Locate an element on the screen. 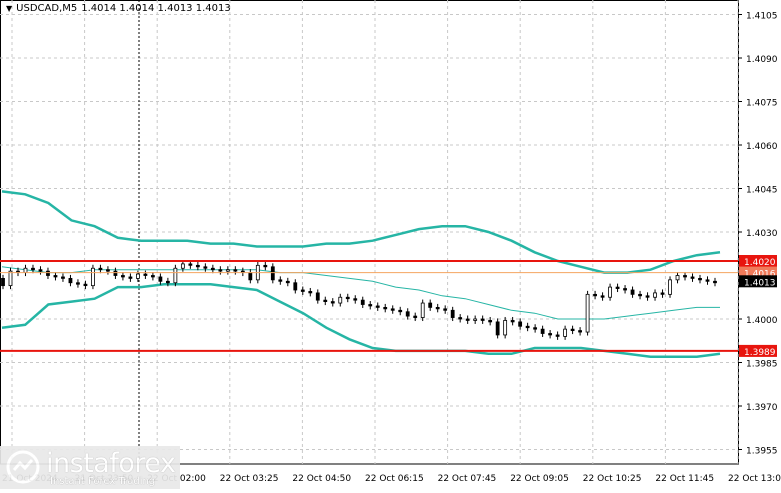 The width and height of the screenshot is (781, 493). symbol-header: ▼ USDCAD,M5 1.4014 1.4014 1.4013 1.4013 is located at coordinates (118, 8).